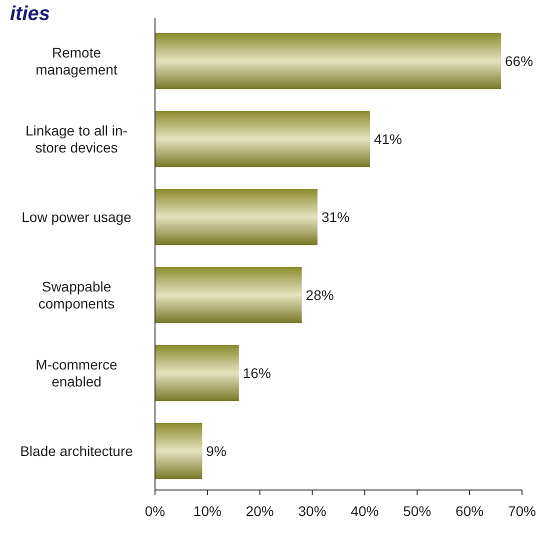  Describe the element at coordinates (470, 511) in the screenshot. I see `x-tick-label: 60%` at that location.